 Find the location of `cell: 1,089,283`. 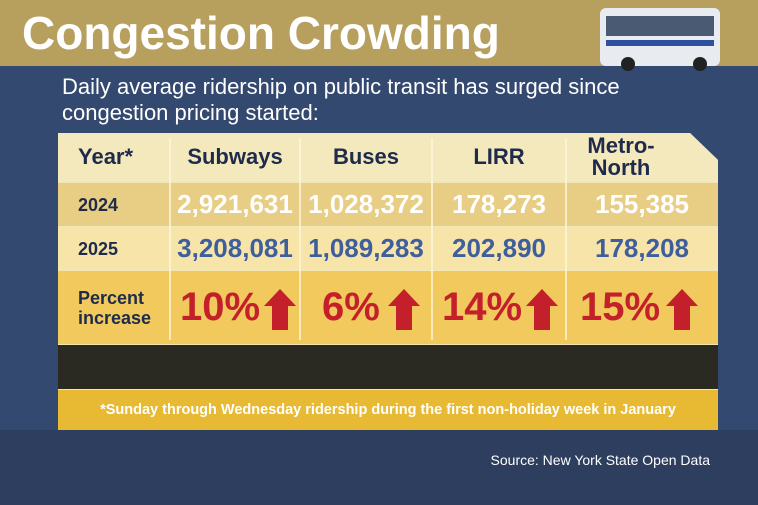

cell: 1,089,283 is located at coordinates (366, 248).